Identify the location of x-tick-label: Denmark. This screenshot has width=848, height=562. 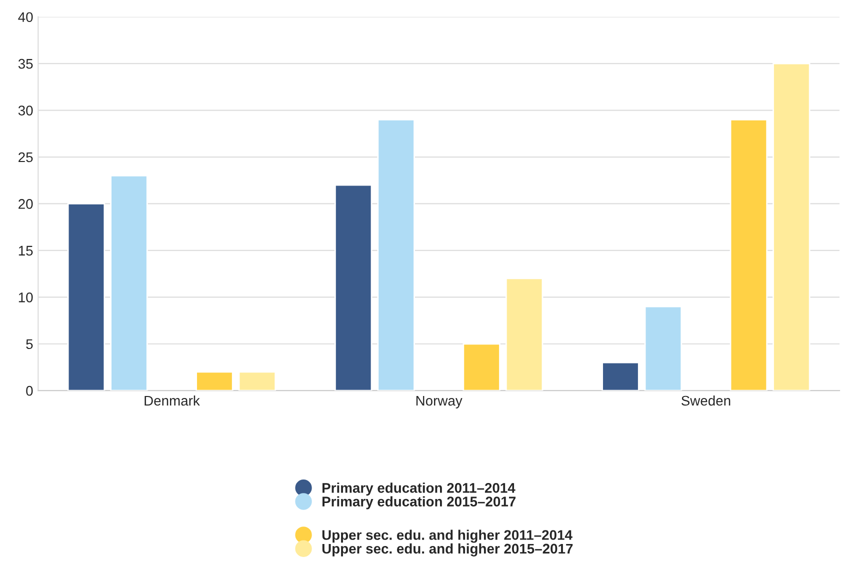
(172, 400).